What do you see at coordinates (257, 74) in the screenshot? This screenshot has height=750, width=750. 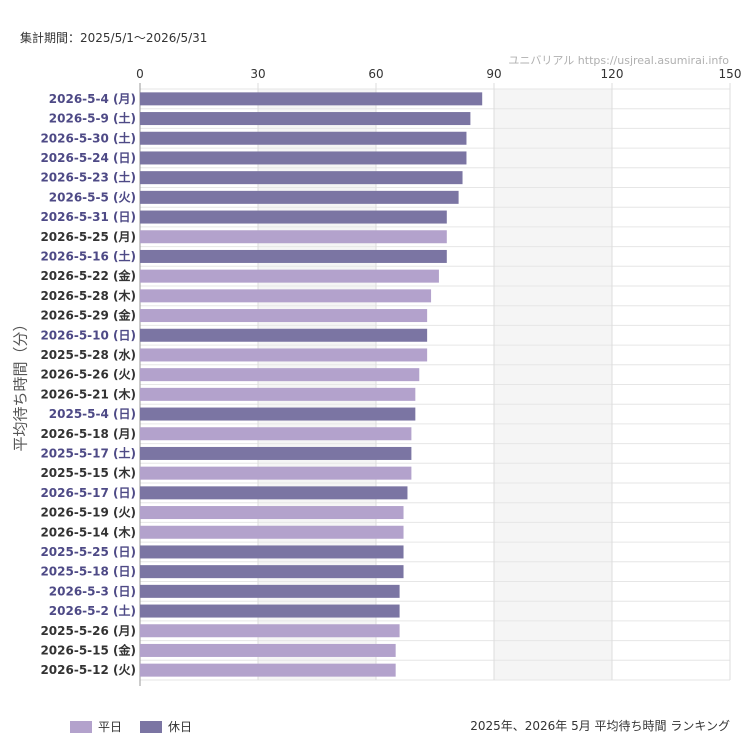 I see `x-tick-label: 30` at bounding box center [257, 74].